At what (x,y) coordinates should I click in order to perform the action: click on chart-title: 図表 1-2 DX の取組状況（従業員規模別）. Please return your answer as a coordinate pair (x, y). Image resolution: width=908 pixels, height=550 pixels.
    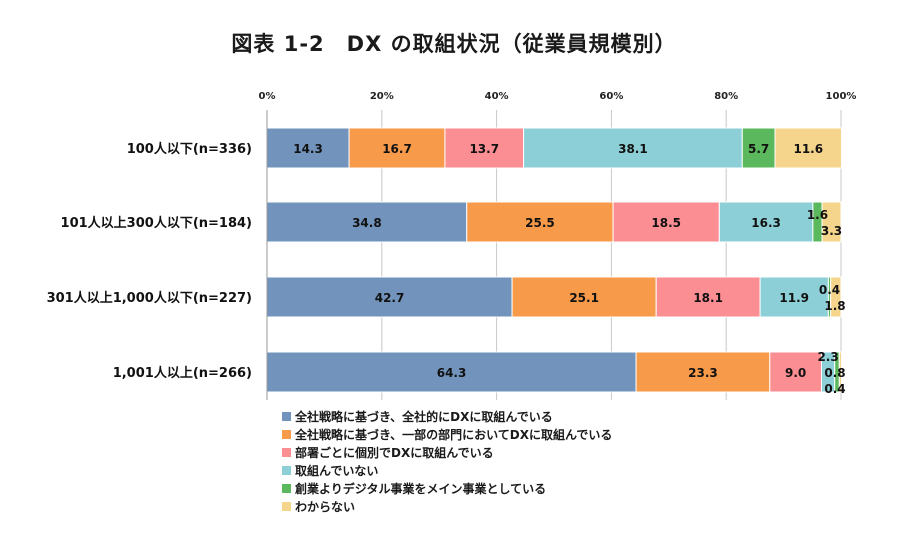
    Looking at the image, I should click on (454, 44).